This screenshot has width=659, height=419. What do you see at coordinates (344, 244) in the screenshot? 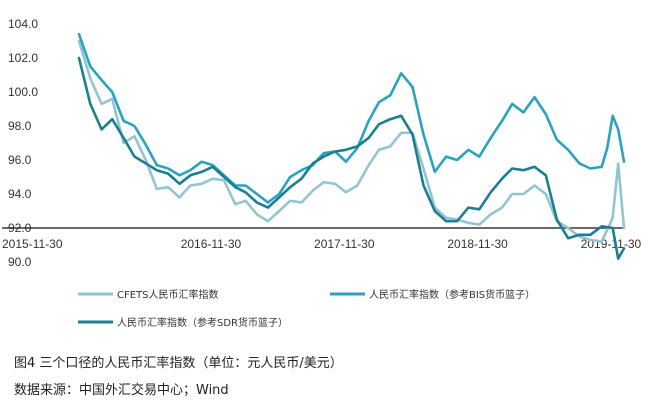
I see `x-tick-label: 2017-11-30` at bounding box center [344, 244].